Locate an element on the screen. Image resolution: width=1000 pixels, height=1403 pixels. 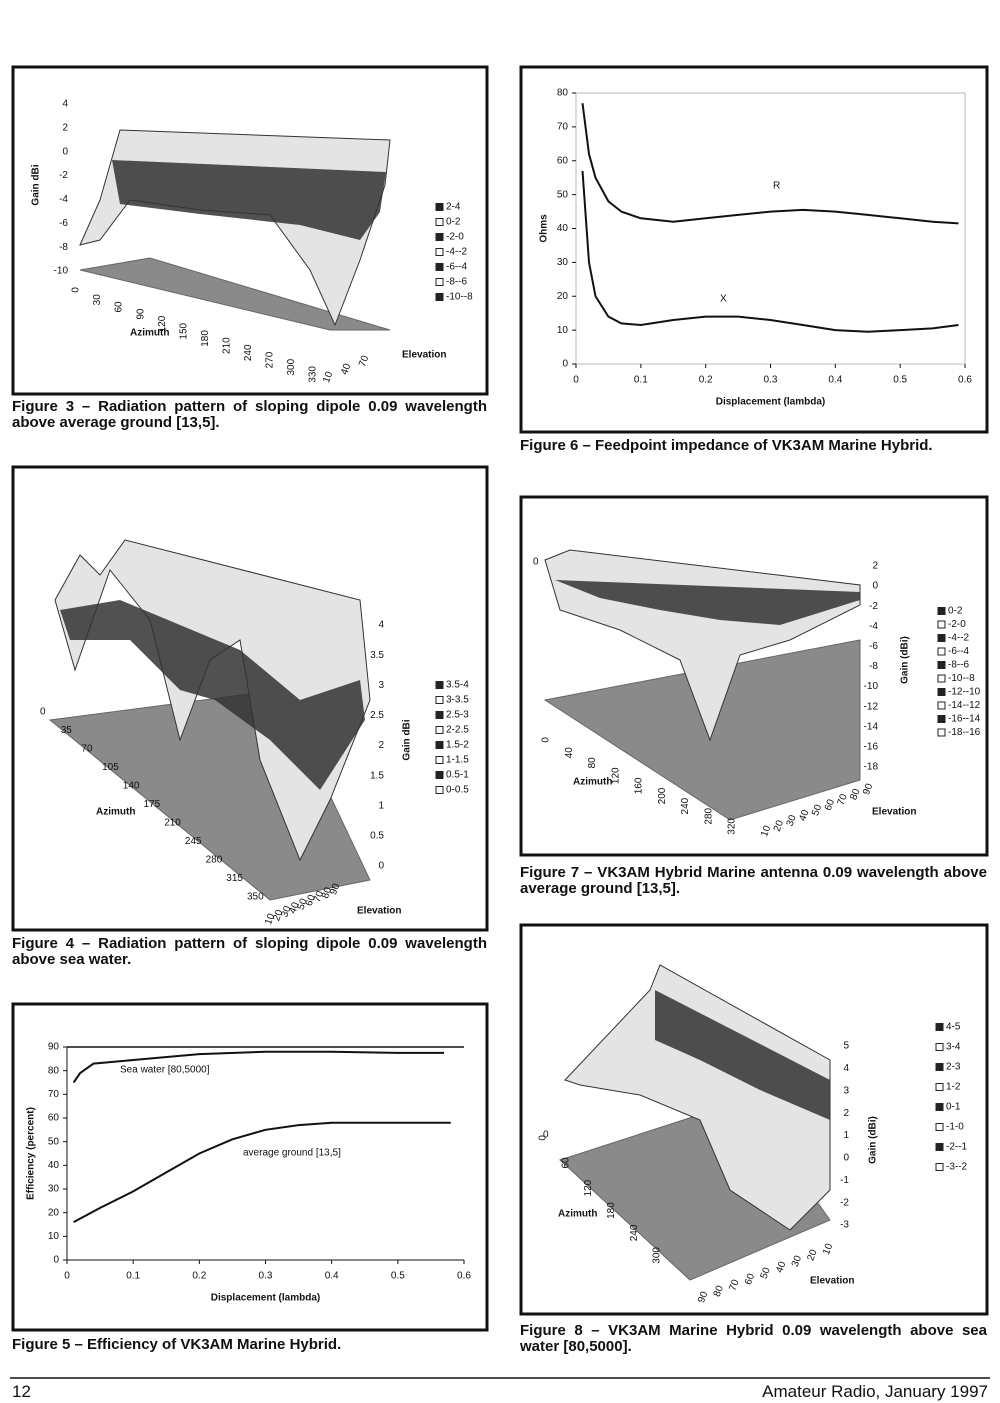
azimuth-tick-label: 140 is located at coordinates (131, 786).